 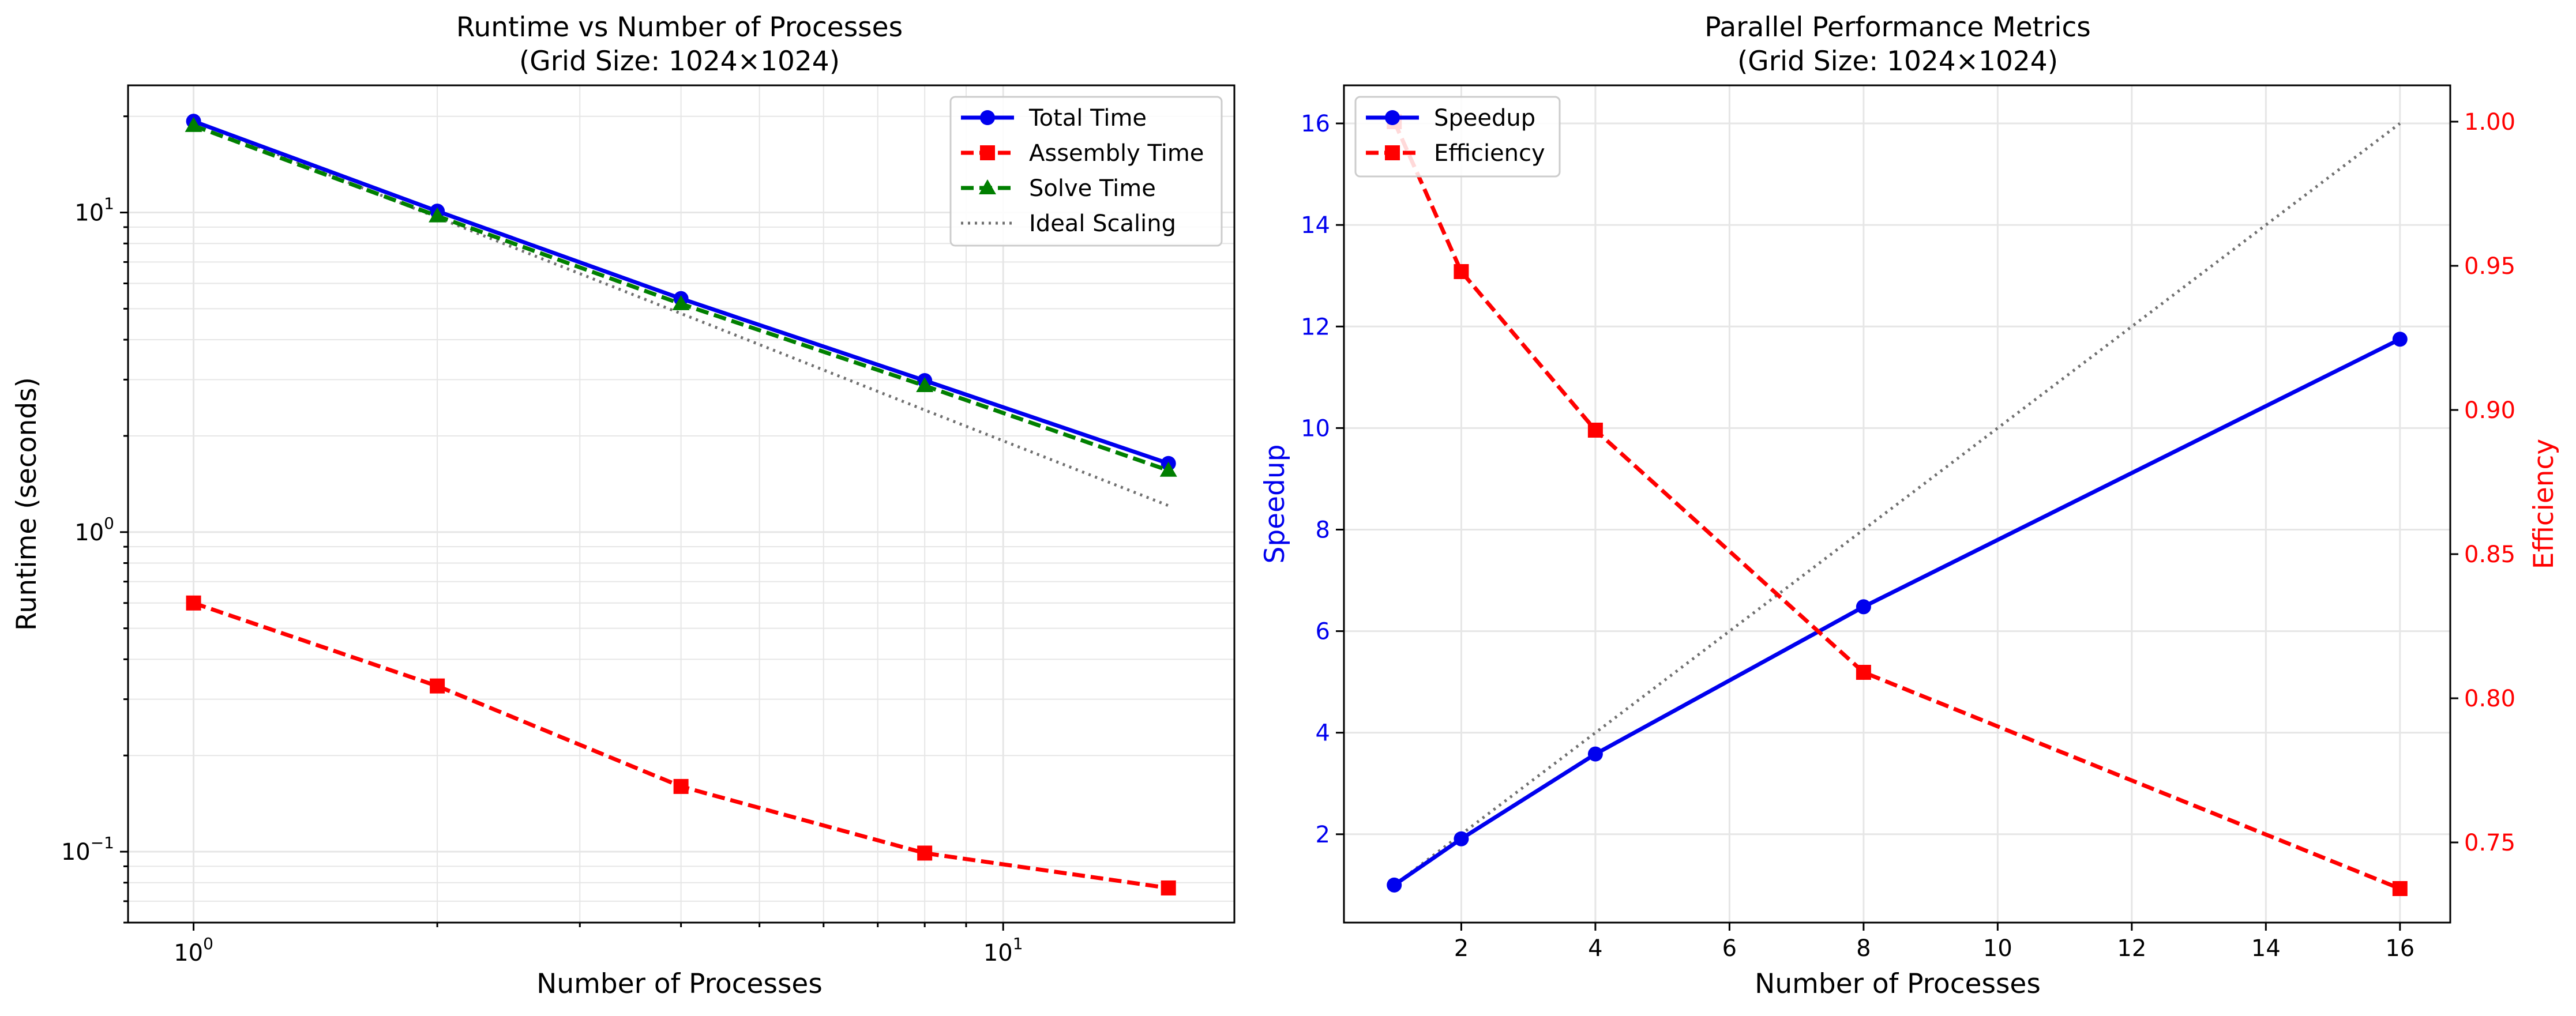 I want to click on chart2-y-tick-label: 4, so click(x=1323, y=733).